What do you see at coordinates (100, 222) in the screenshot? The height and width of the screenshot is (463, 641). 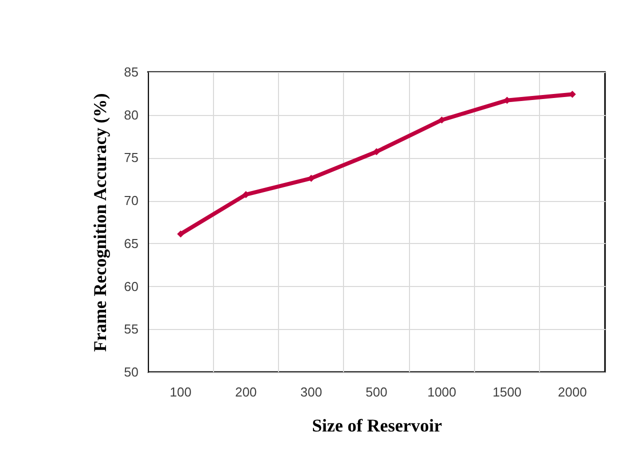 I see `y-axis-title: Frame Recognition Accuracy (%)` at bounding box center [100, 222].